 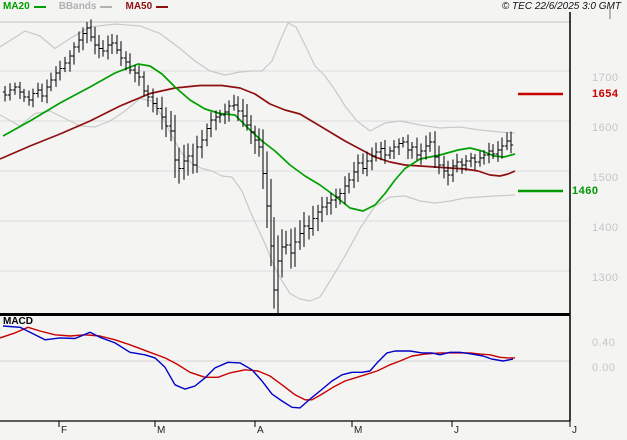 What do you see at coordinates (456, 430) in the screenshot?
I see `month-label-j1: J` at bounding box center [456, 430].